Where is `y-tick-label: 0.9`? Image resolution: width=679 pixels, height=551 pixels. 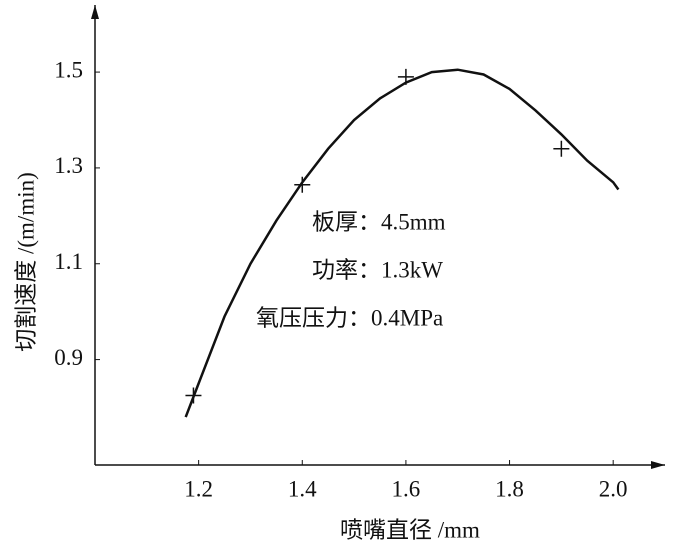 y-tick-label: 0.9 is located at coordinates (68, 357).